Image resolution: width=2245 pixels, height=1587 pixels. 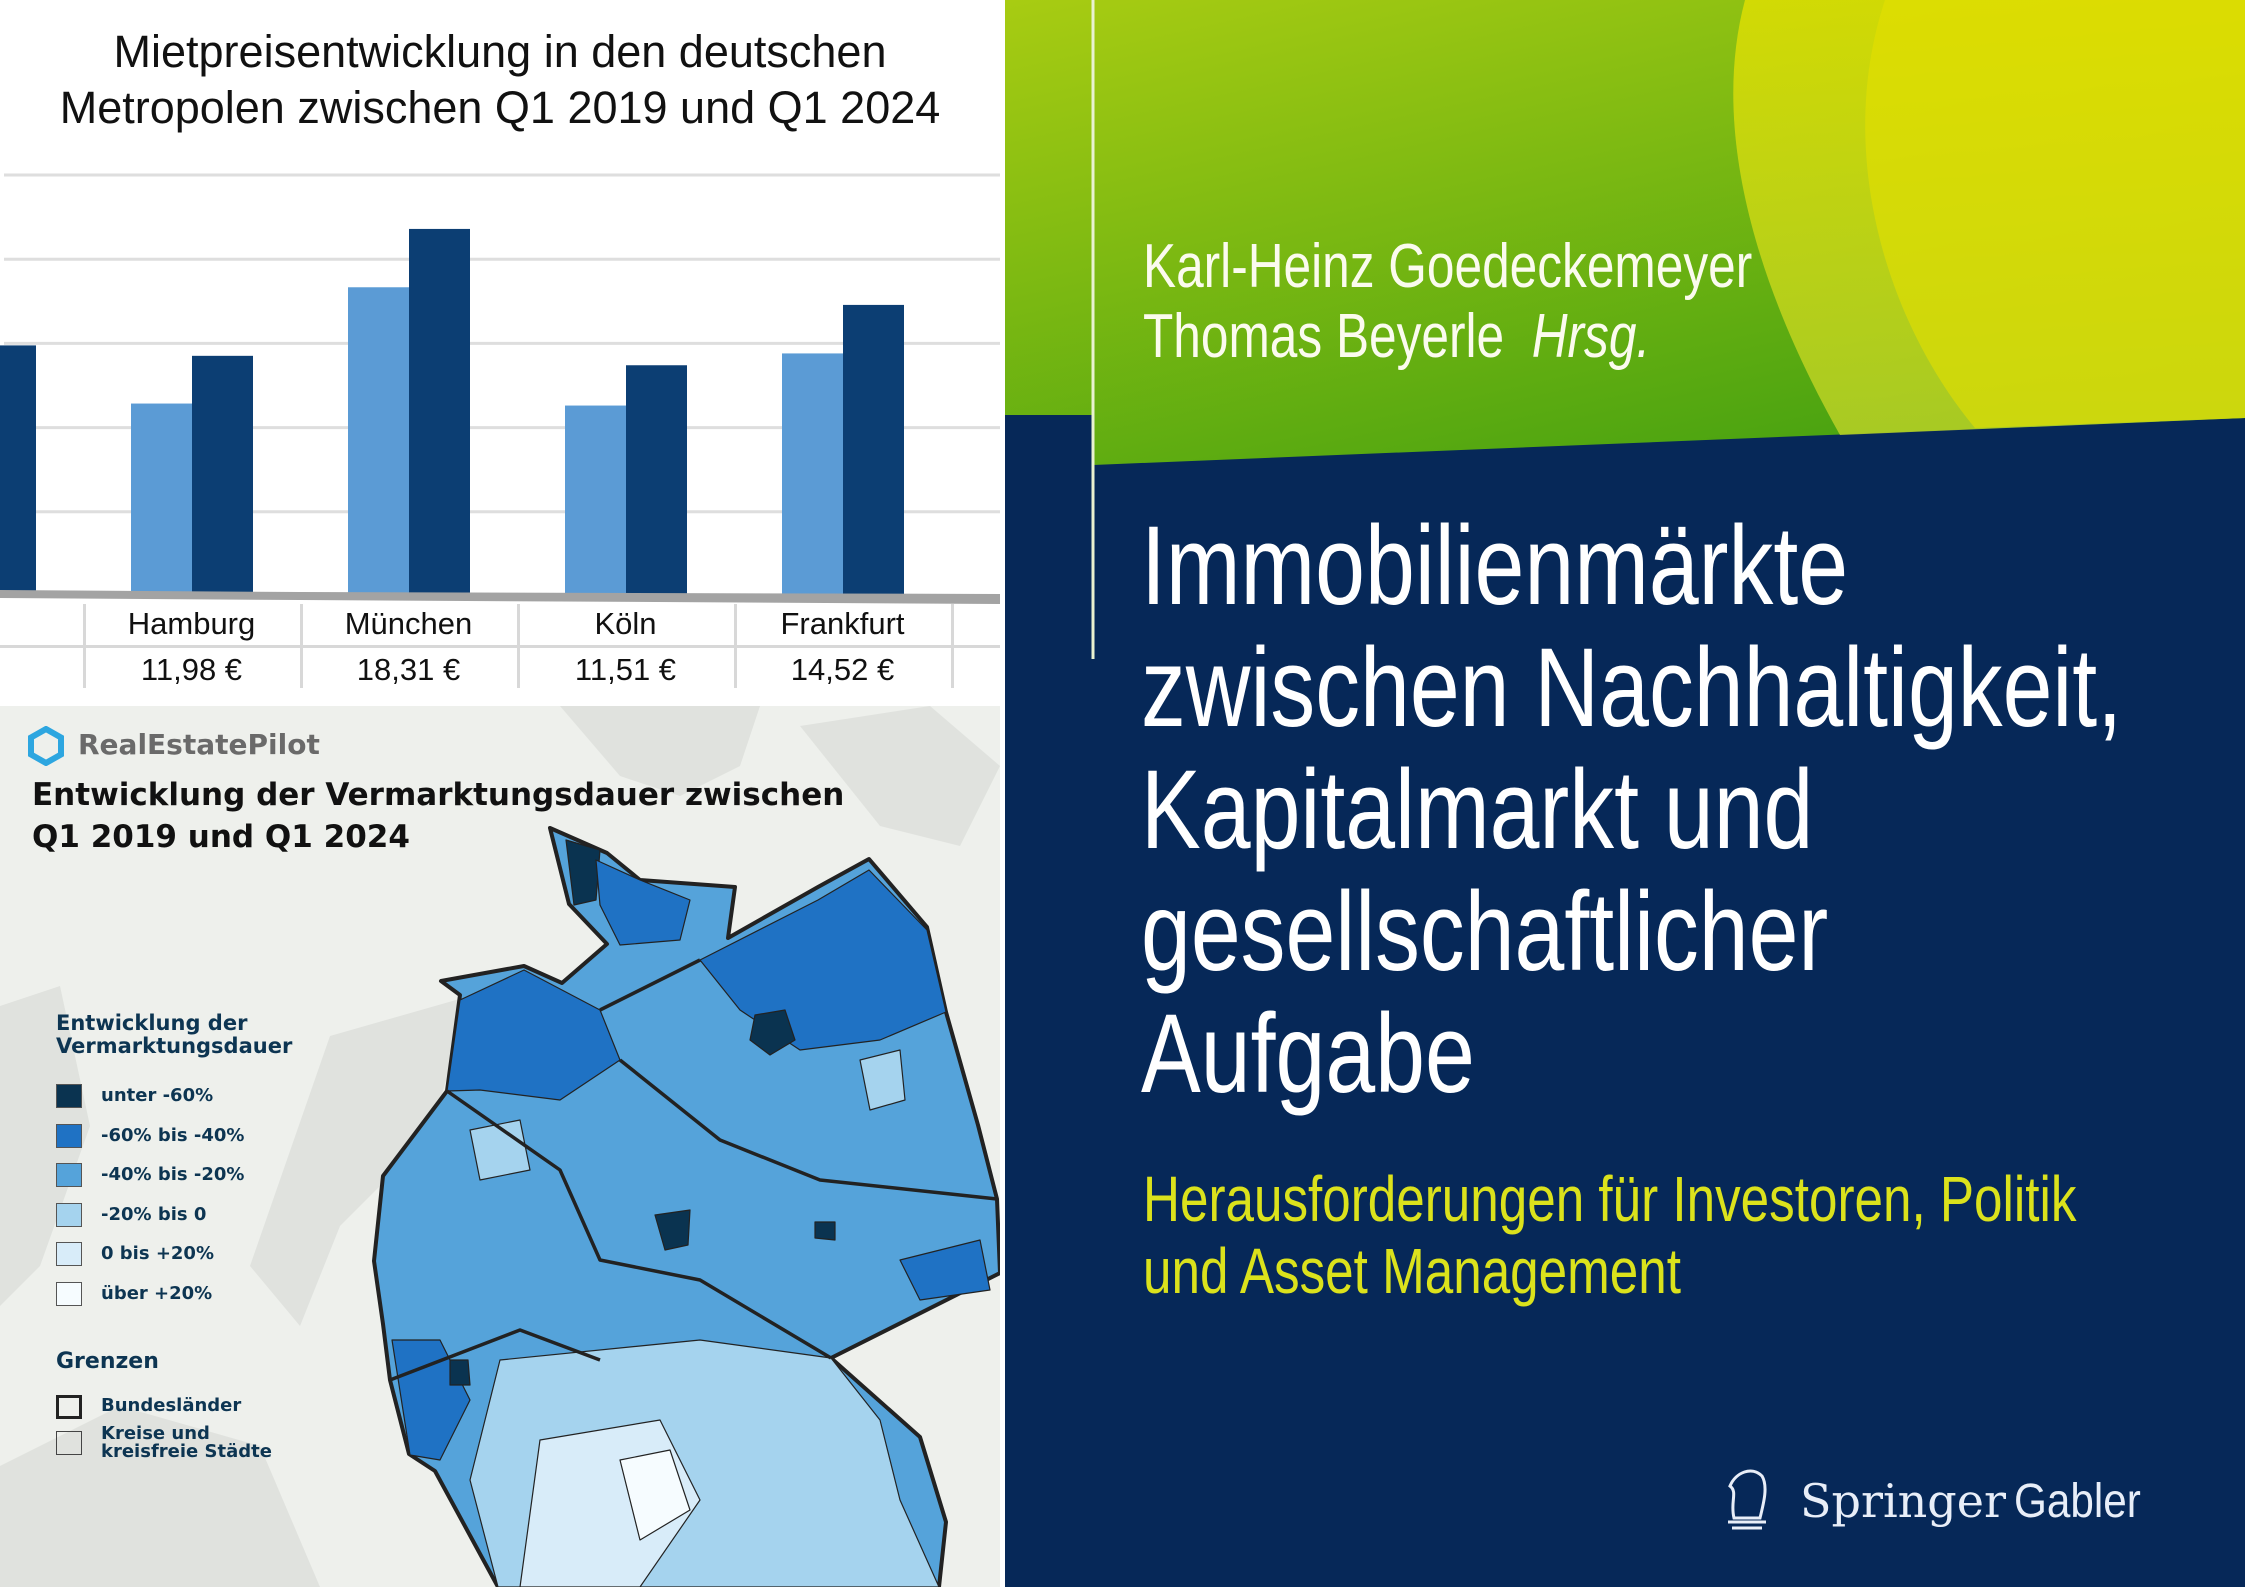 What do you see at coordinates (157, 1095) in the screenshot?
I see `legend-label: unter -60%` at bounding box center [157, 1095].